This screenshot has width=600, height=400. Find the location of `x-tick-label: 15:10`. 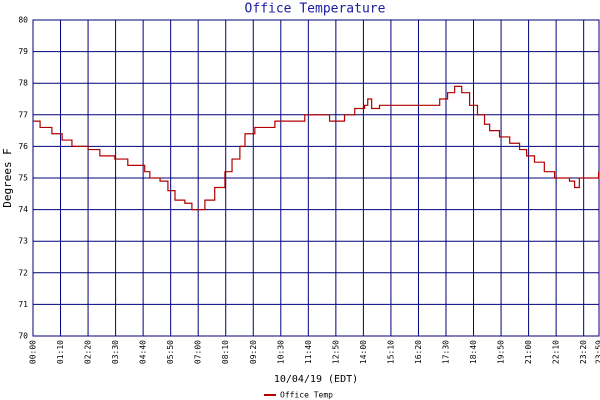

x-tick-label: 15:10 is located at coordinates (390, 352).